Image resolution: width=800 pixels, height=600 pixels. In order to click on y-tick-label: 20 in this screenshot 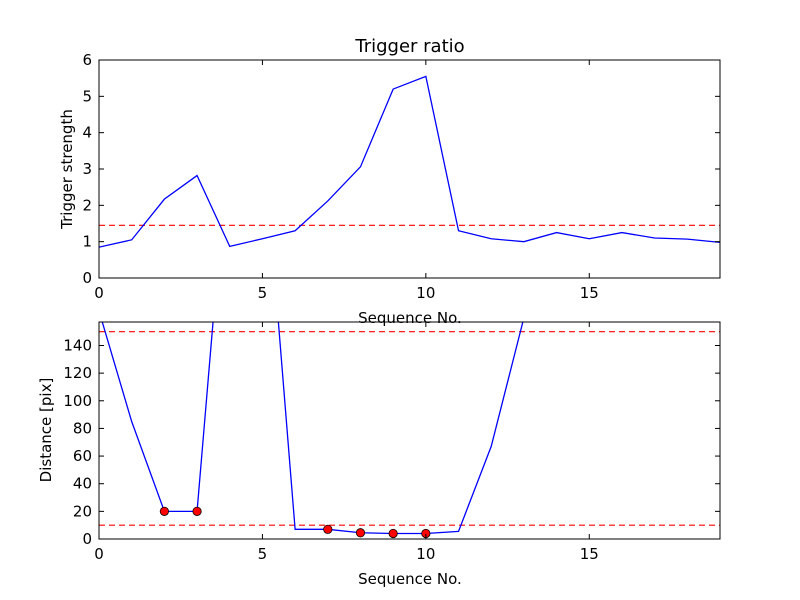, I will do `click(82, 511)`.